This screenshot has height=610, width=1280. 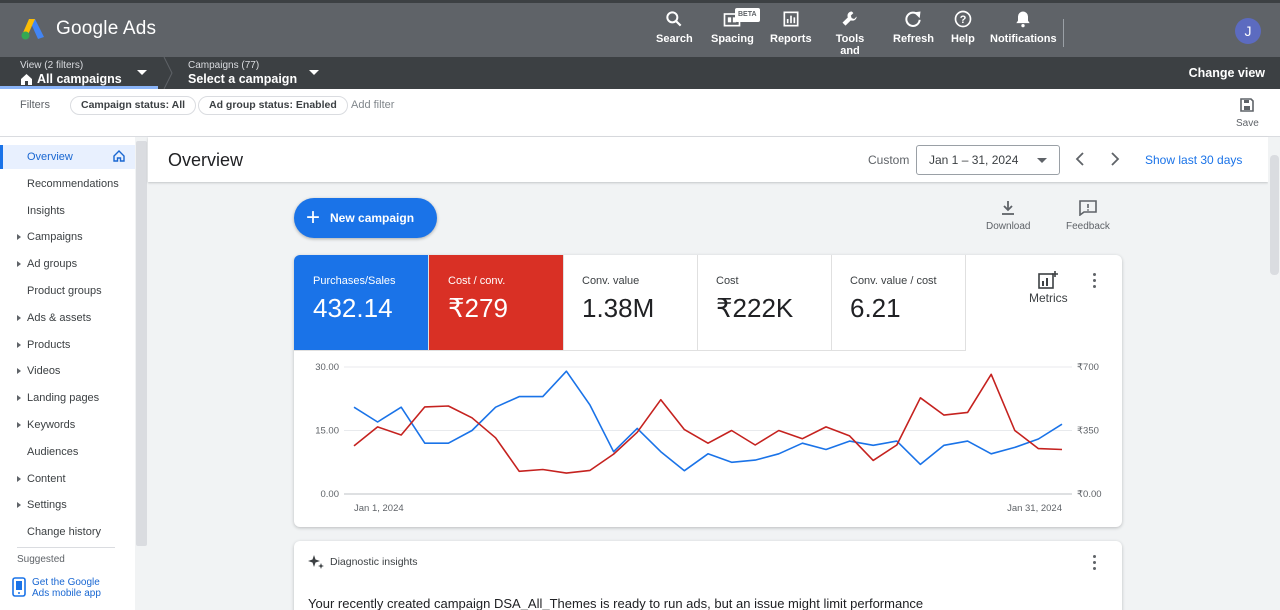 I want to click on metric-value: ₹279, so click(x=478, y=308).